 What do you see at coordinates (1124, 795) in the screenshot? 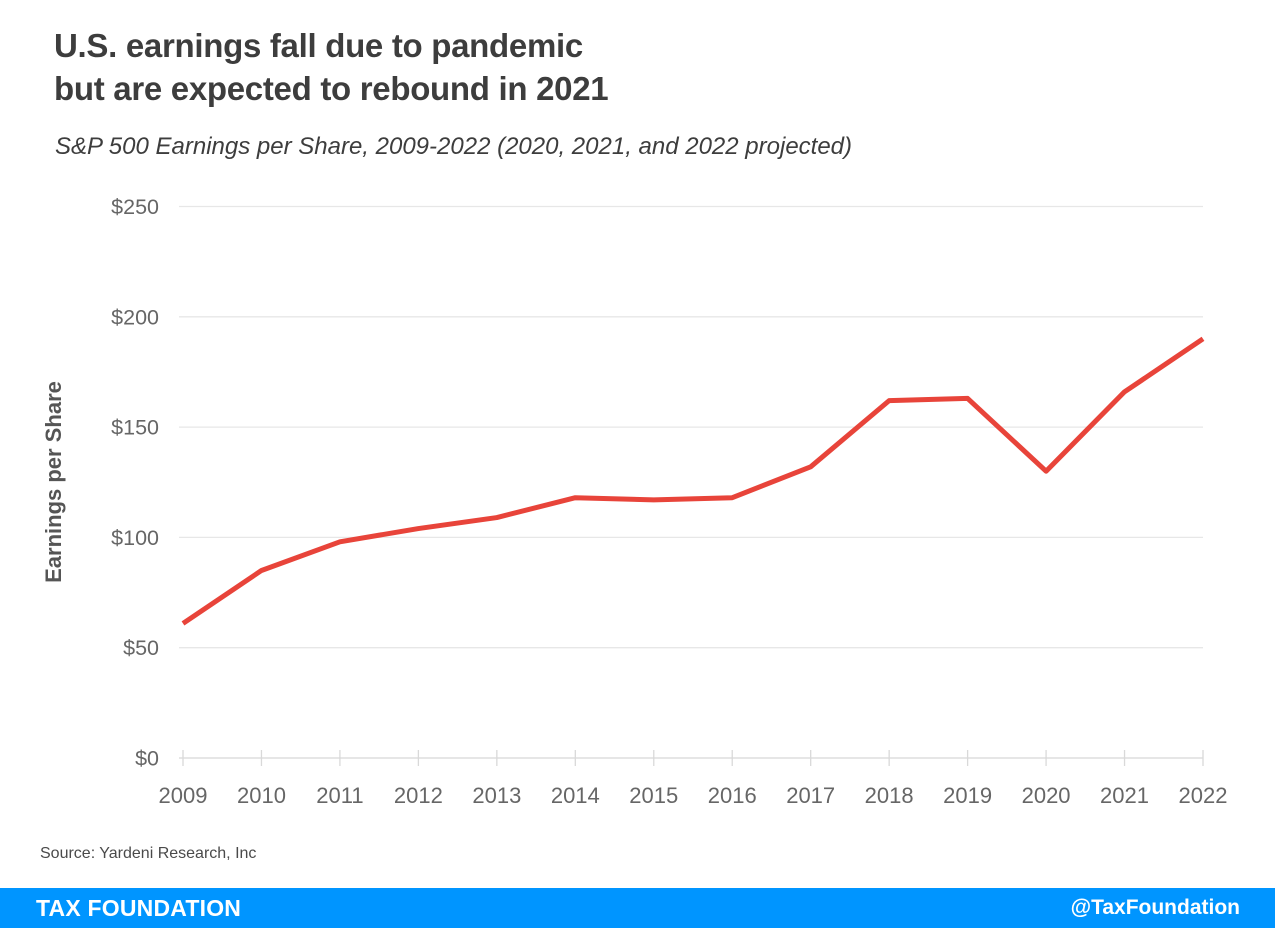
I see `x-tick-label: 2021` at bounding box center [1124, 795].